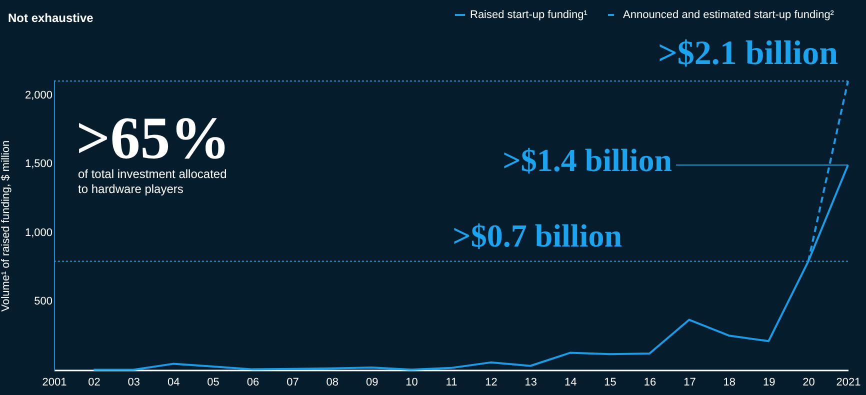 This screenshot has height=395, width=866. What do you see at coordinates (848, 382) in the screenshot?
I see `x-tick-label: 2021` at bounding box center [848, 382].